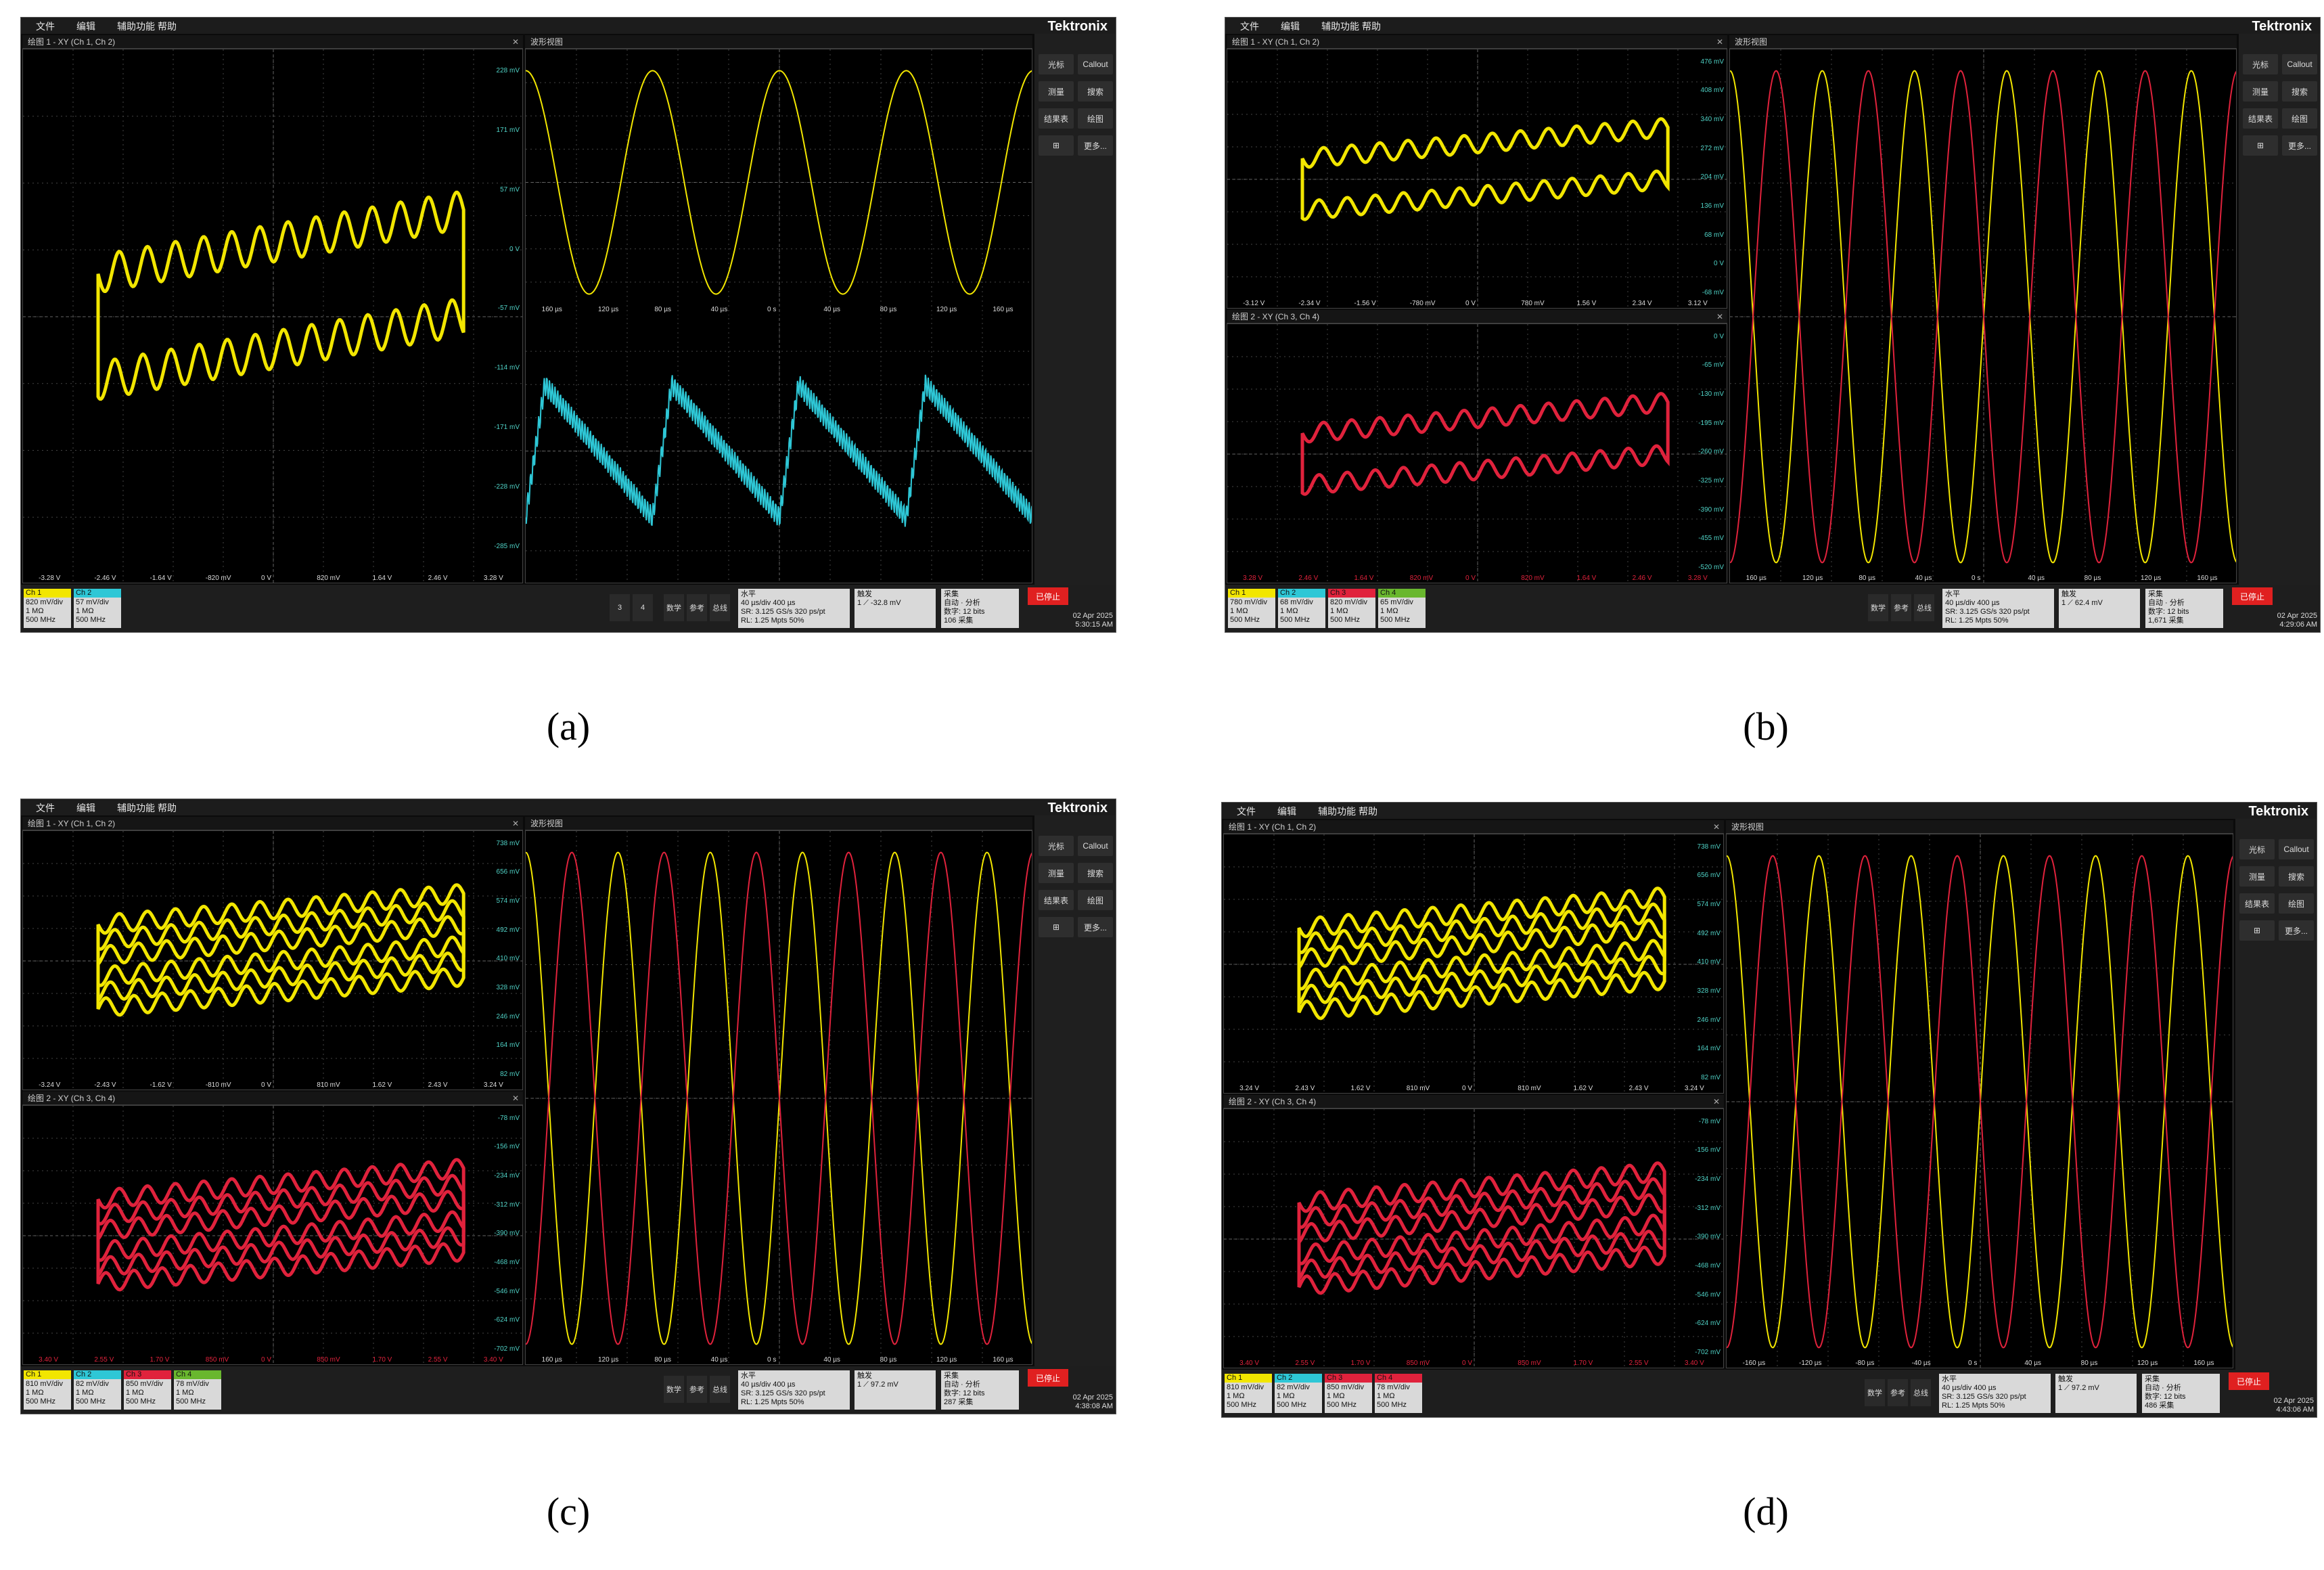 The image size is (2324, 1570). What do you see at coordinates (620, 607) in the screenshot?
I see `channel-add-button: 3` at bounding box center [620, 607].